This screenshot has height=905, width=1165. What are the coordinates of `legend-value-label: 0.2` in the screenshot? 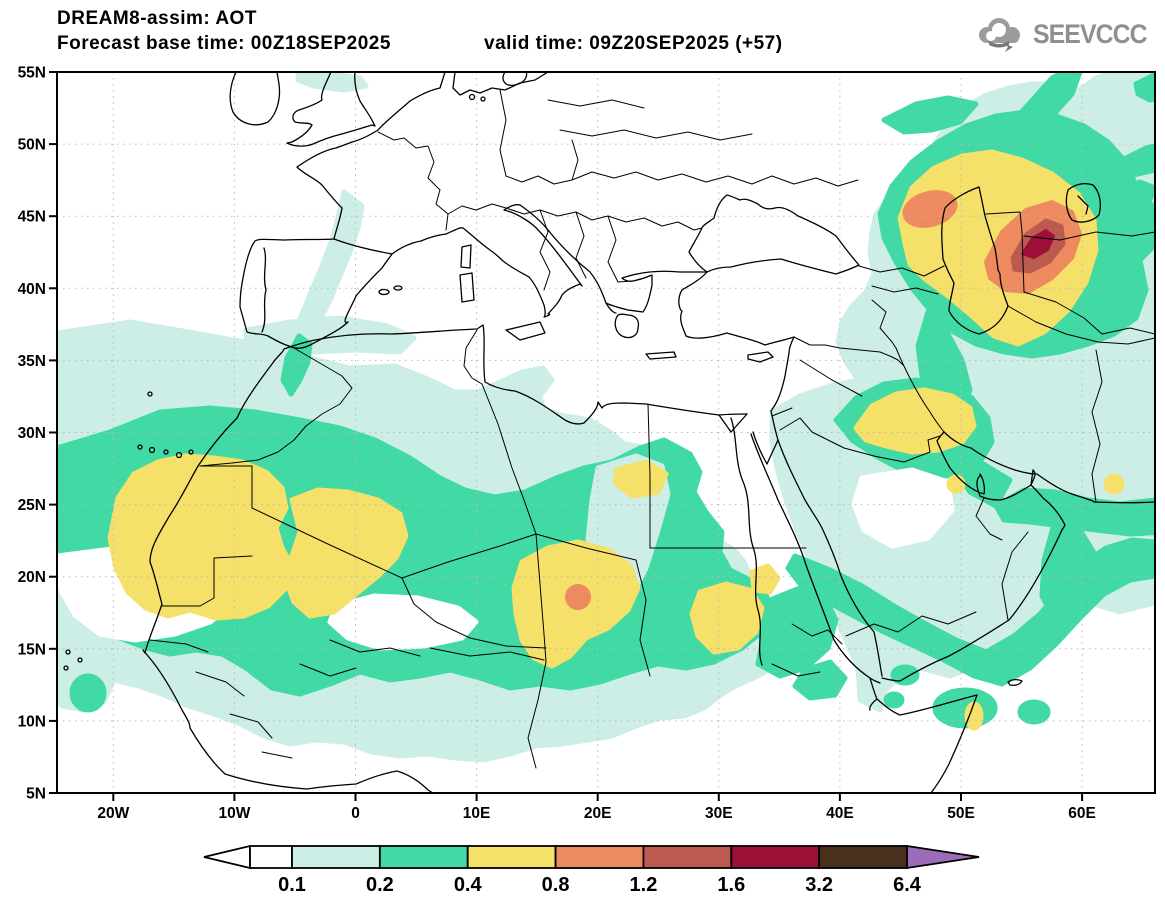 It's located at (380, 885).